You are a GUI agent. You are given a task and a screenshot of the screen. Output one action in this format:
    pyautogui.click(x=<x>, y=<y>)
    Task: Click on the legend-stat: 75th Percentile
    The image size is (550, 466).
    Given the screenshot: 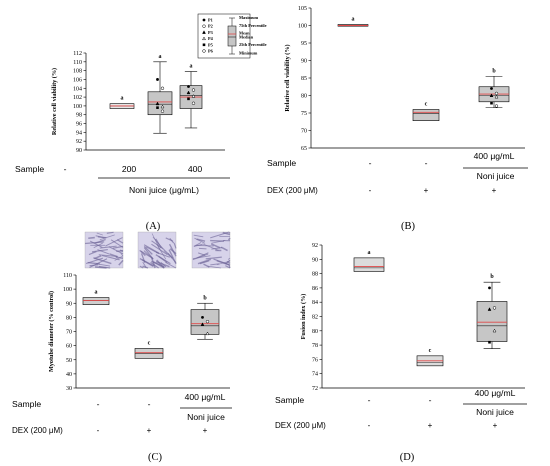 What is the action you would take?
    pyautogui.click(x=253, y=25)
    